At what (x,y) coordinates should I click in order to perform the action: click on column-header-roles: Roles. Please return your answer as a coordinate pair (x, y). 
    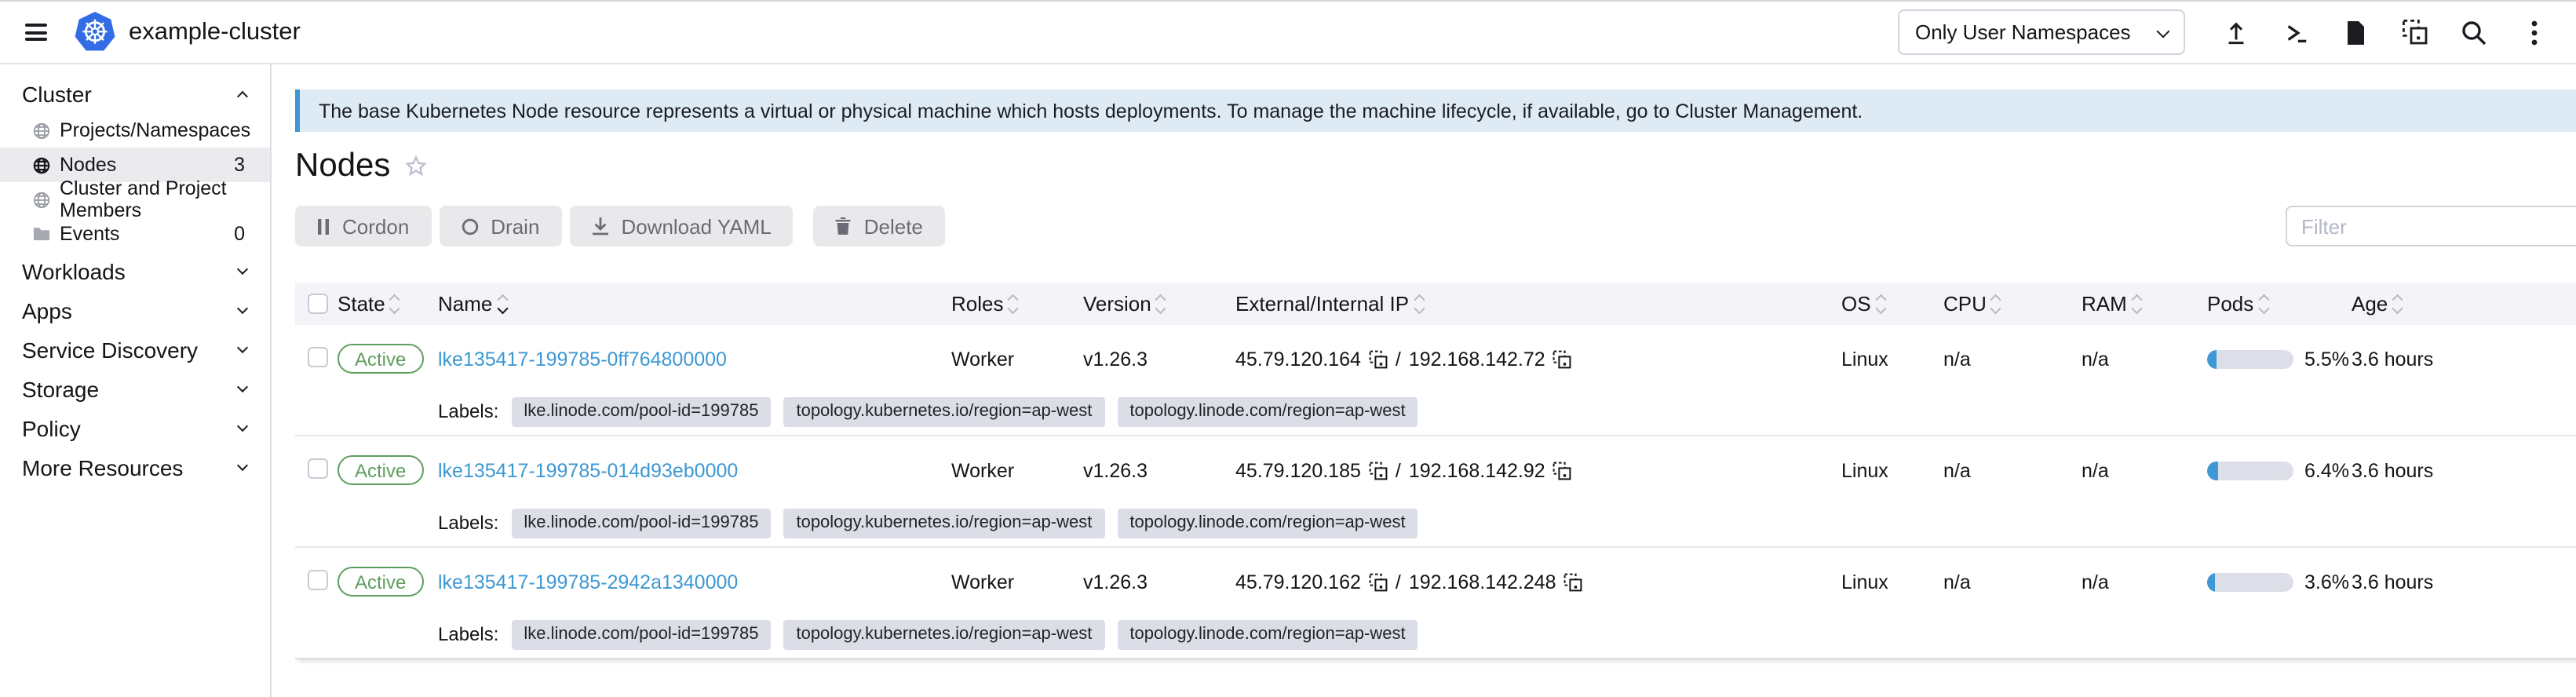
    Looking at the image, I should click on (1017, 304).